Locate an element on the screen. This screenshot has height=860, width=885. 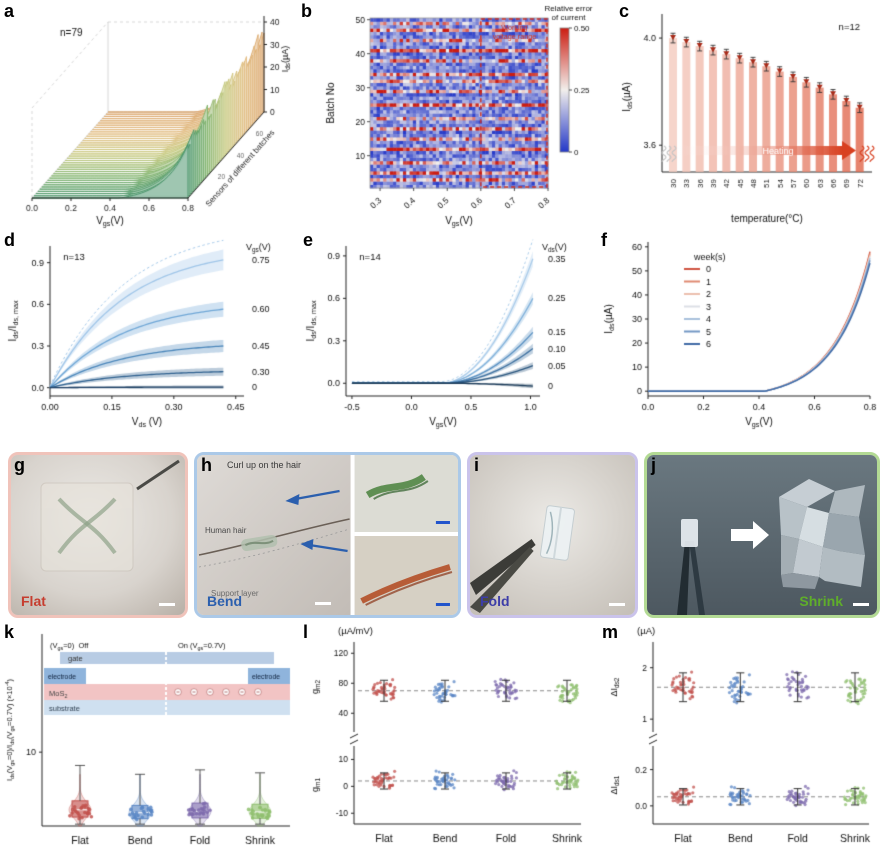
shrink-illustration is located at coordinates (762, 535).